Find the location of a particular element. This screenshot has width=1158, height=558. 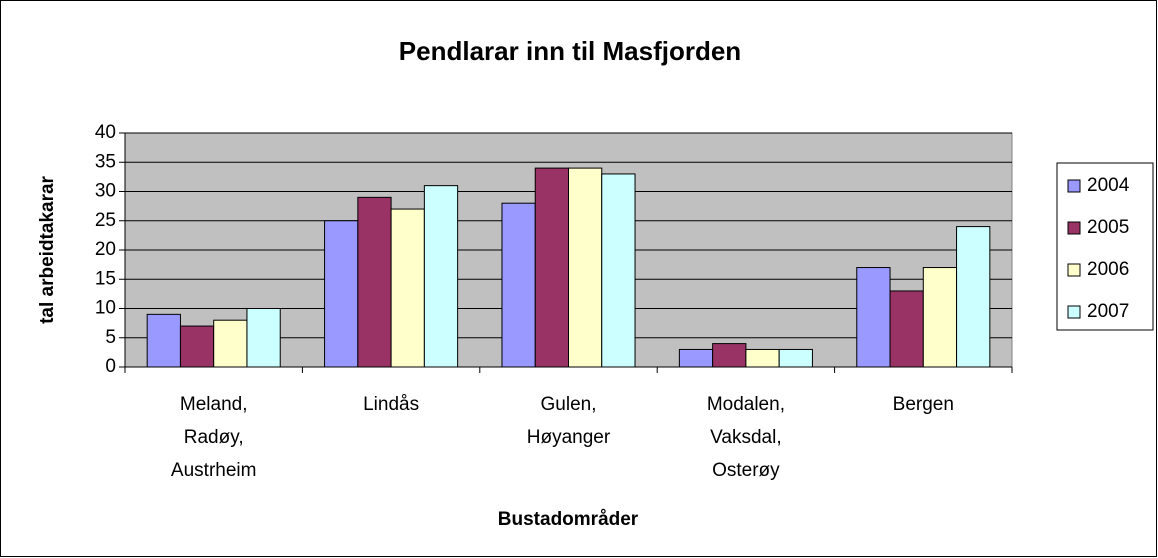

x-tick-label: Modalen, is located at coordinates (746, 404).